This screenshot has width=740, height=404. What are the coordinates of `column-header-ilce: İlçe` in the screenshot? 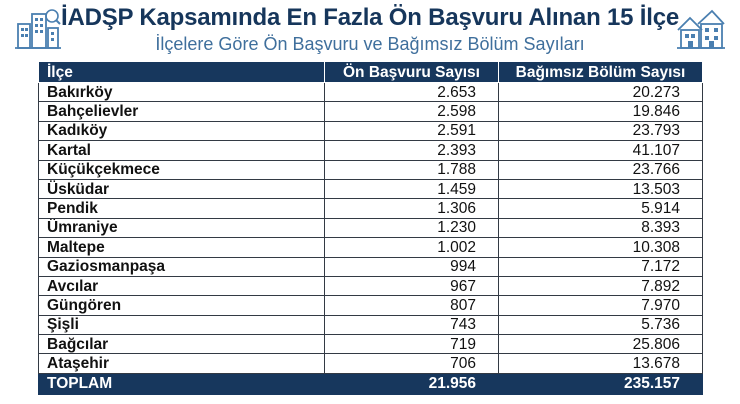 It's located at (181, 72).